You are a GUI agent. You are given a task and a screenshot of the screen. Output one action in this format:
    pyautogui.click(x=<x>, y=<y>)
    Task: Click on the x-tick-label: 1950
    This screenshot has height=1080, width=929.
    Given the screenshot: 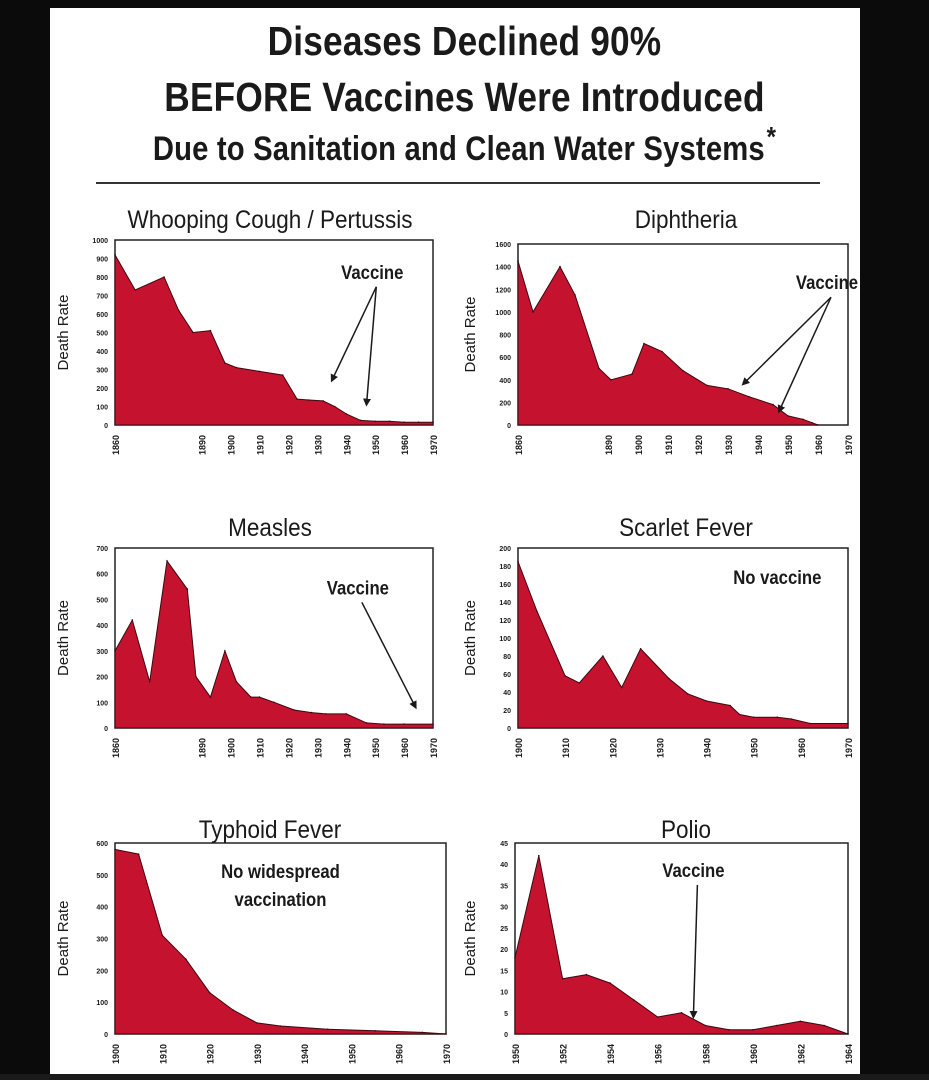 What is the action you would take?
    pyautogui.click(x=376, y=748)
    